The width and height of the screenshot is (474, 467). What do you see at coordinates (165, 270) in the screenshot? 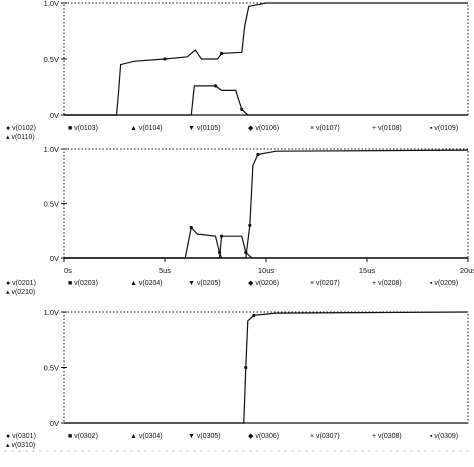
I see `x-tick-label: 5us` at bounding box center [165, 270].